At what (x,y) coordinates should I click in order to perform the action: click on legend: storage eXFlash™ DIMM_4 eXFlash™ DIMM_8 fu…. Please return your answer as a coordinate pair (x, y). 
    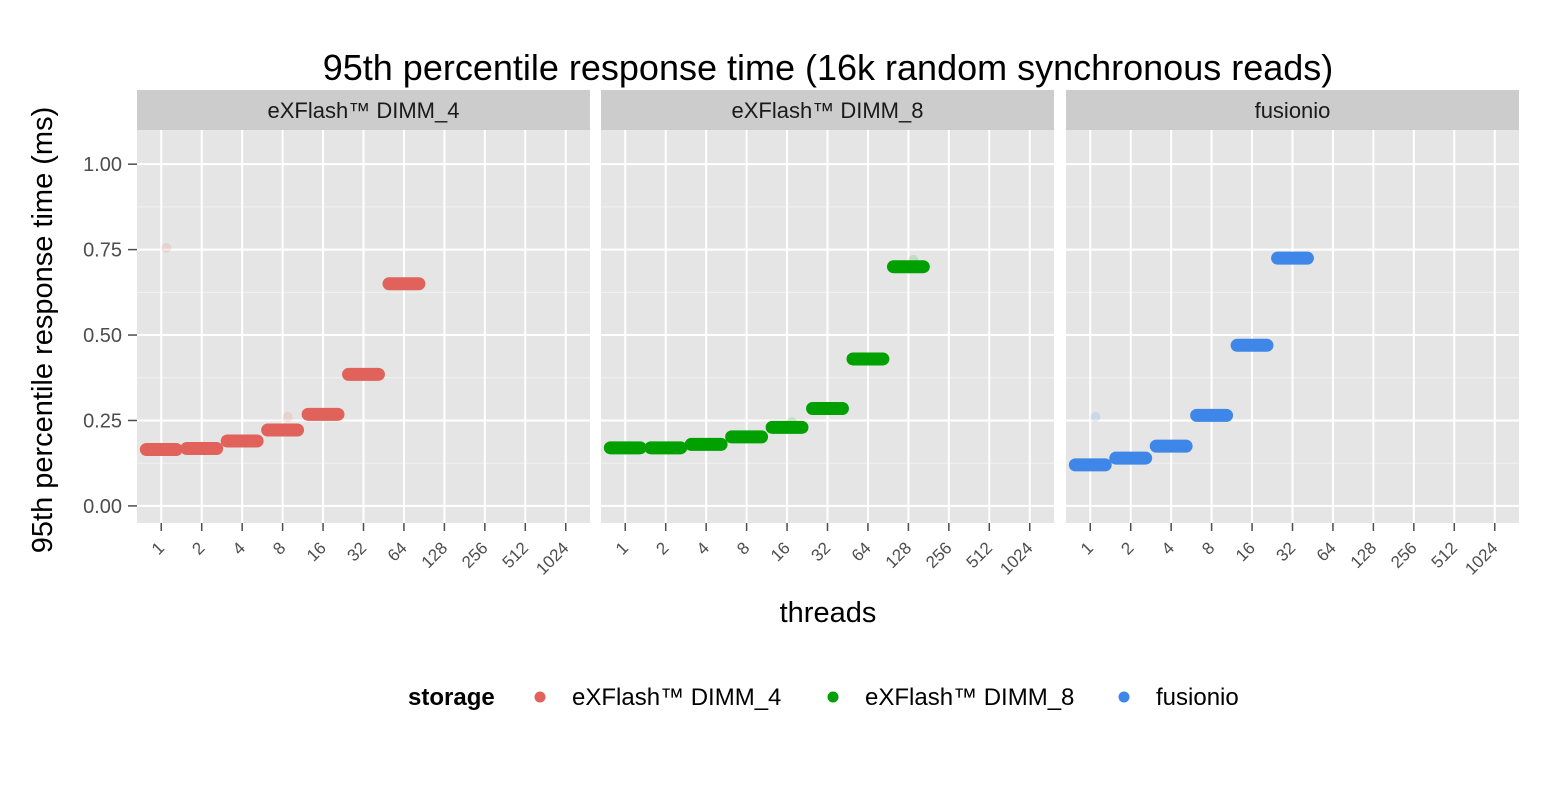
    Looking at the image, I should click on (823, 697).